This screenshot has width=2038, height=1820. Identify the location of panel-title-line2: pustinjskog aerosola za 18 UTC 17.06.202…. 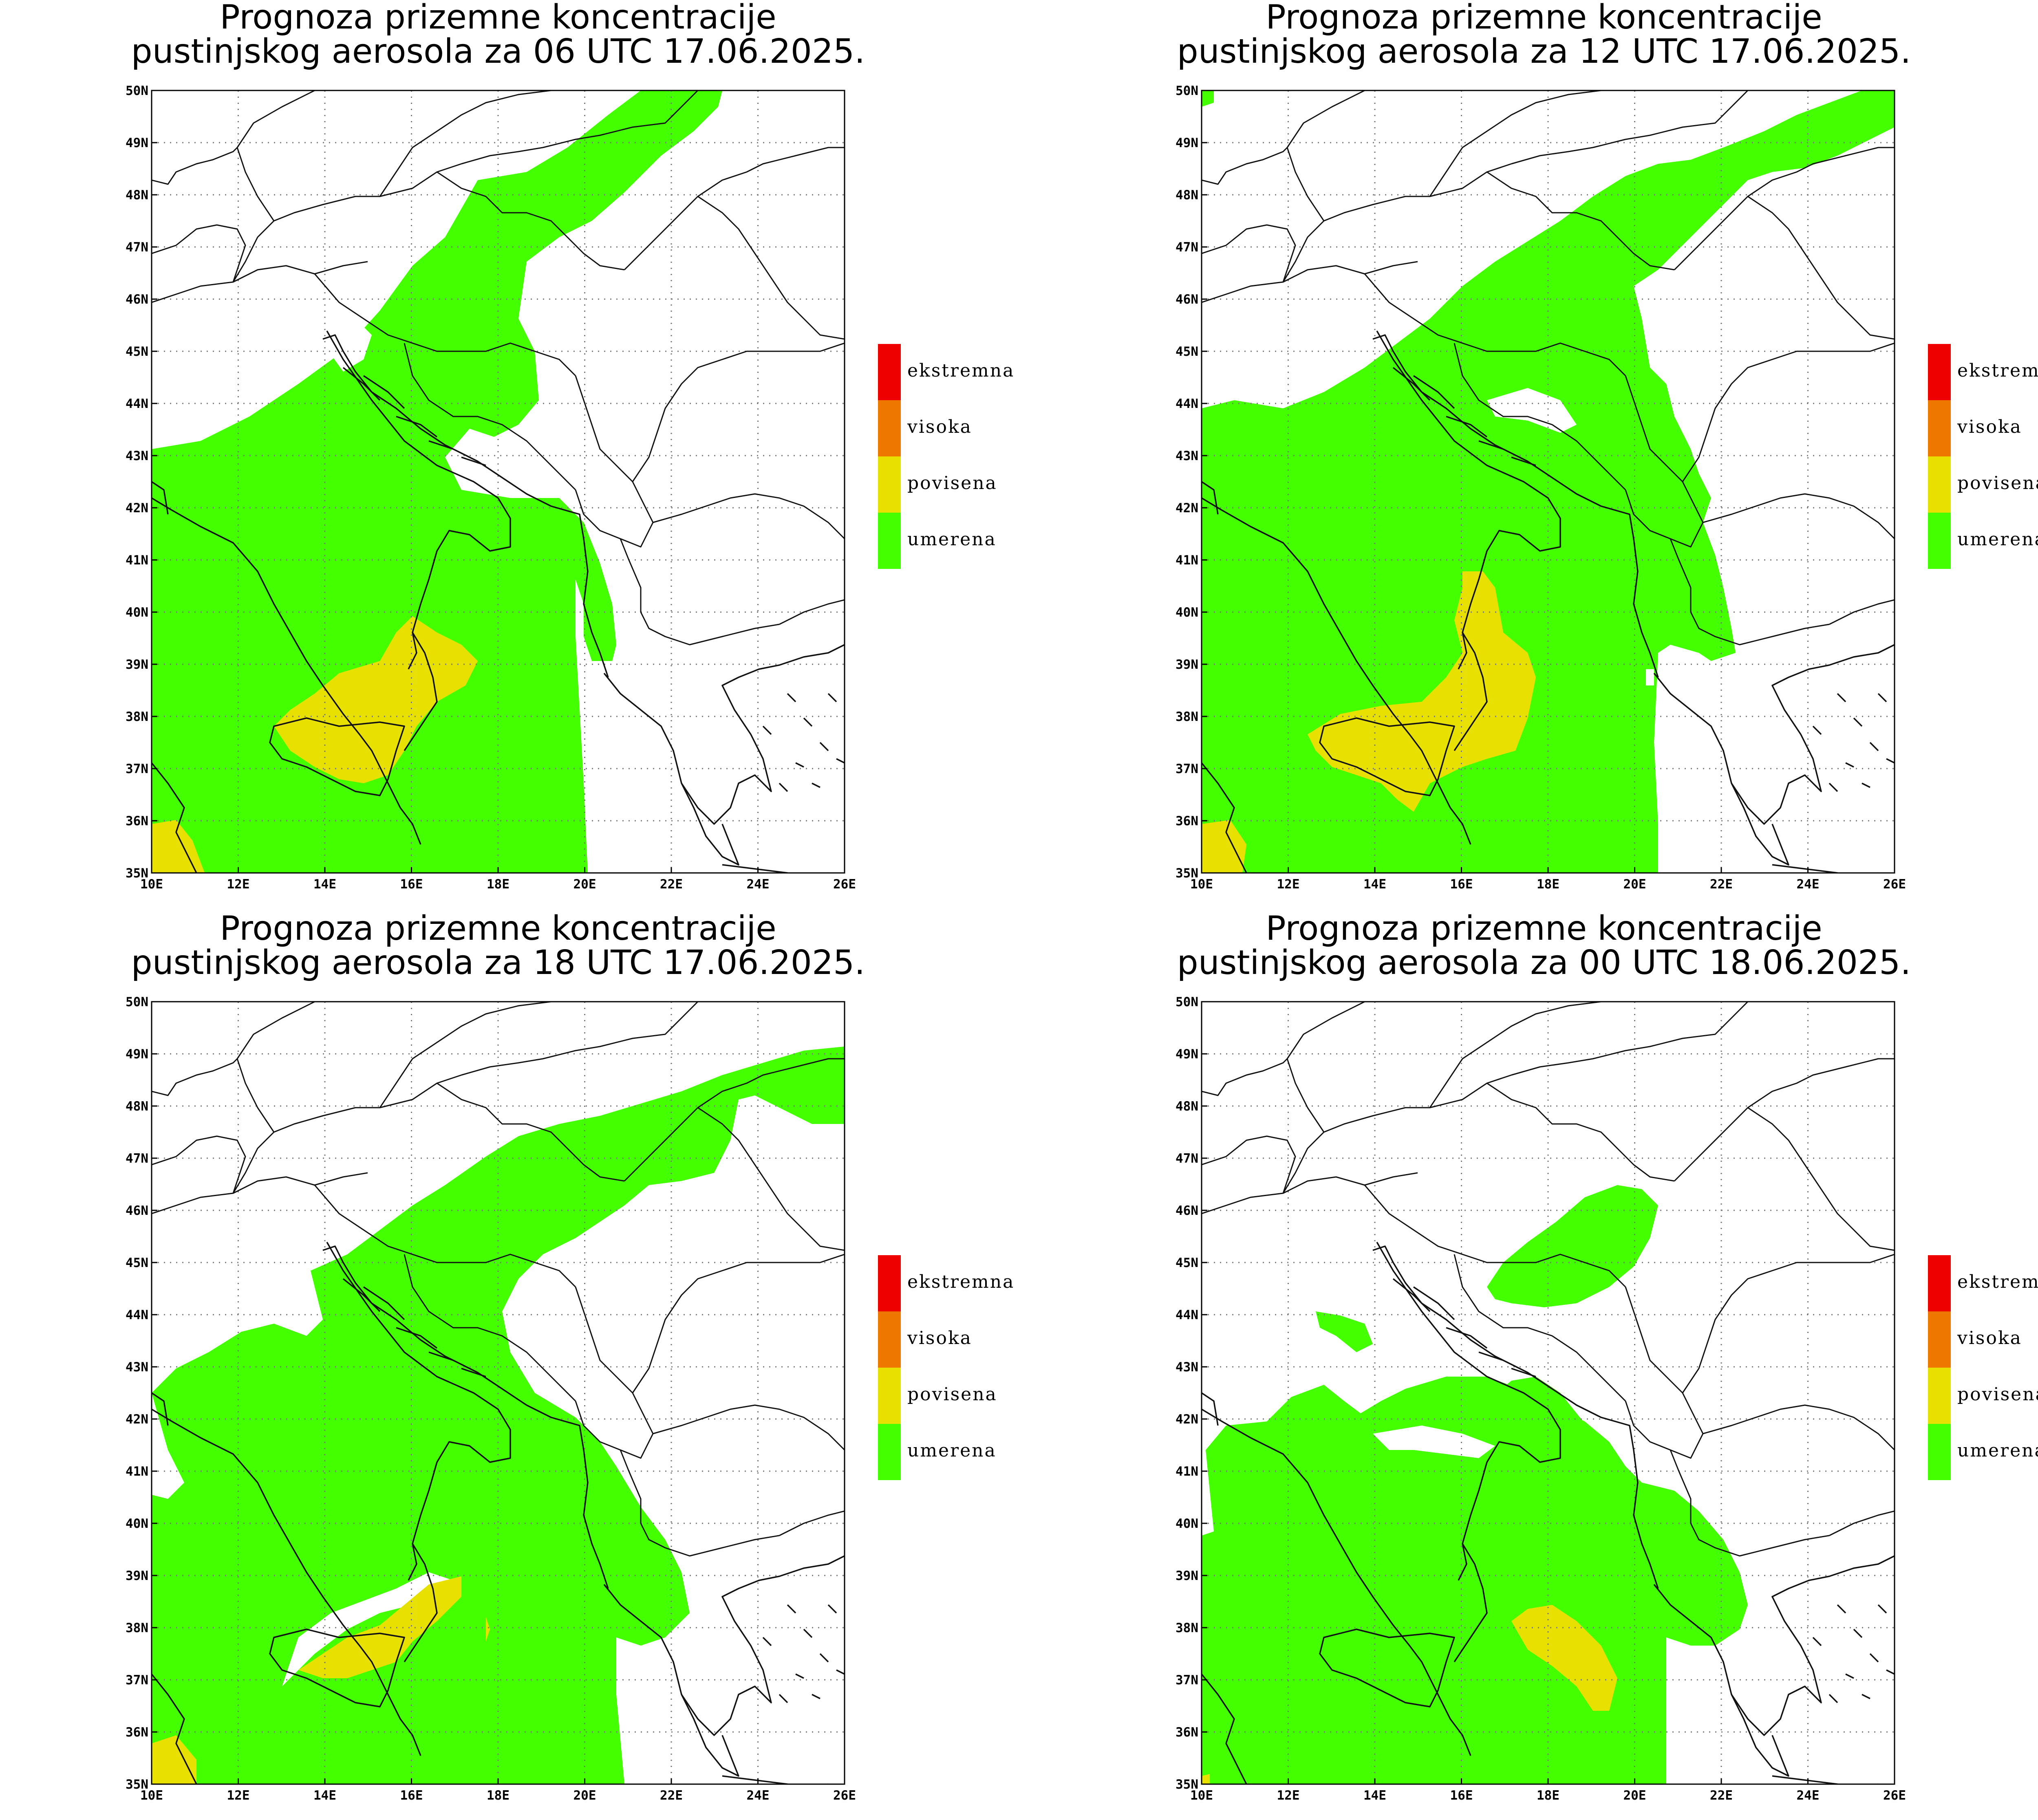
(498, 963).